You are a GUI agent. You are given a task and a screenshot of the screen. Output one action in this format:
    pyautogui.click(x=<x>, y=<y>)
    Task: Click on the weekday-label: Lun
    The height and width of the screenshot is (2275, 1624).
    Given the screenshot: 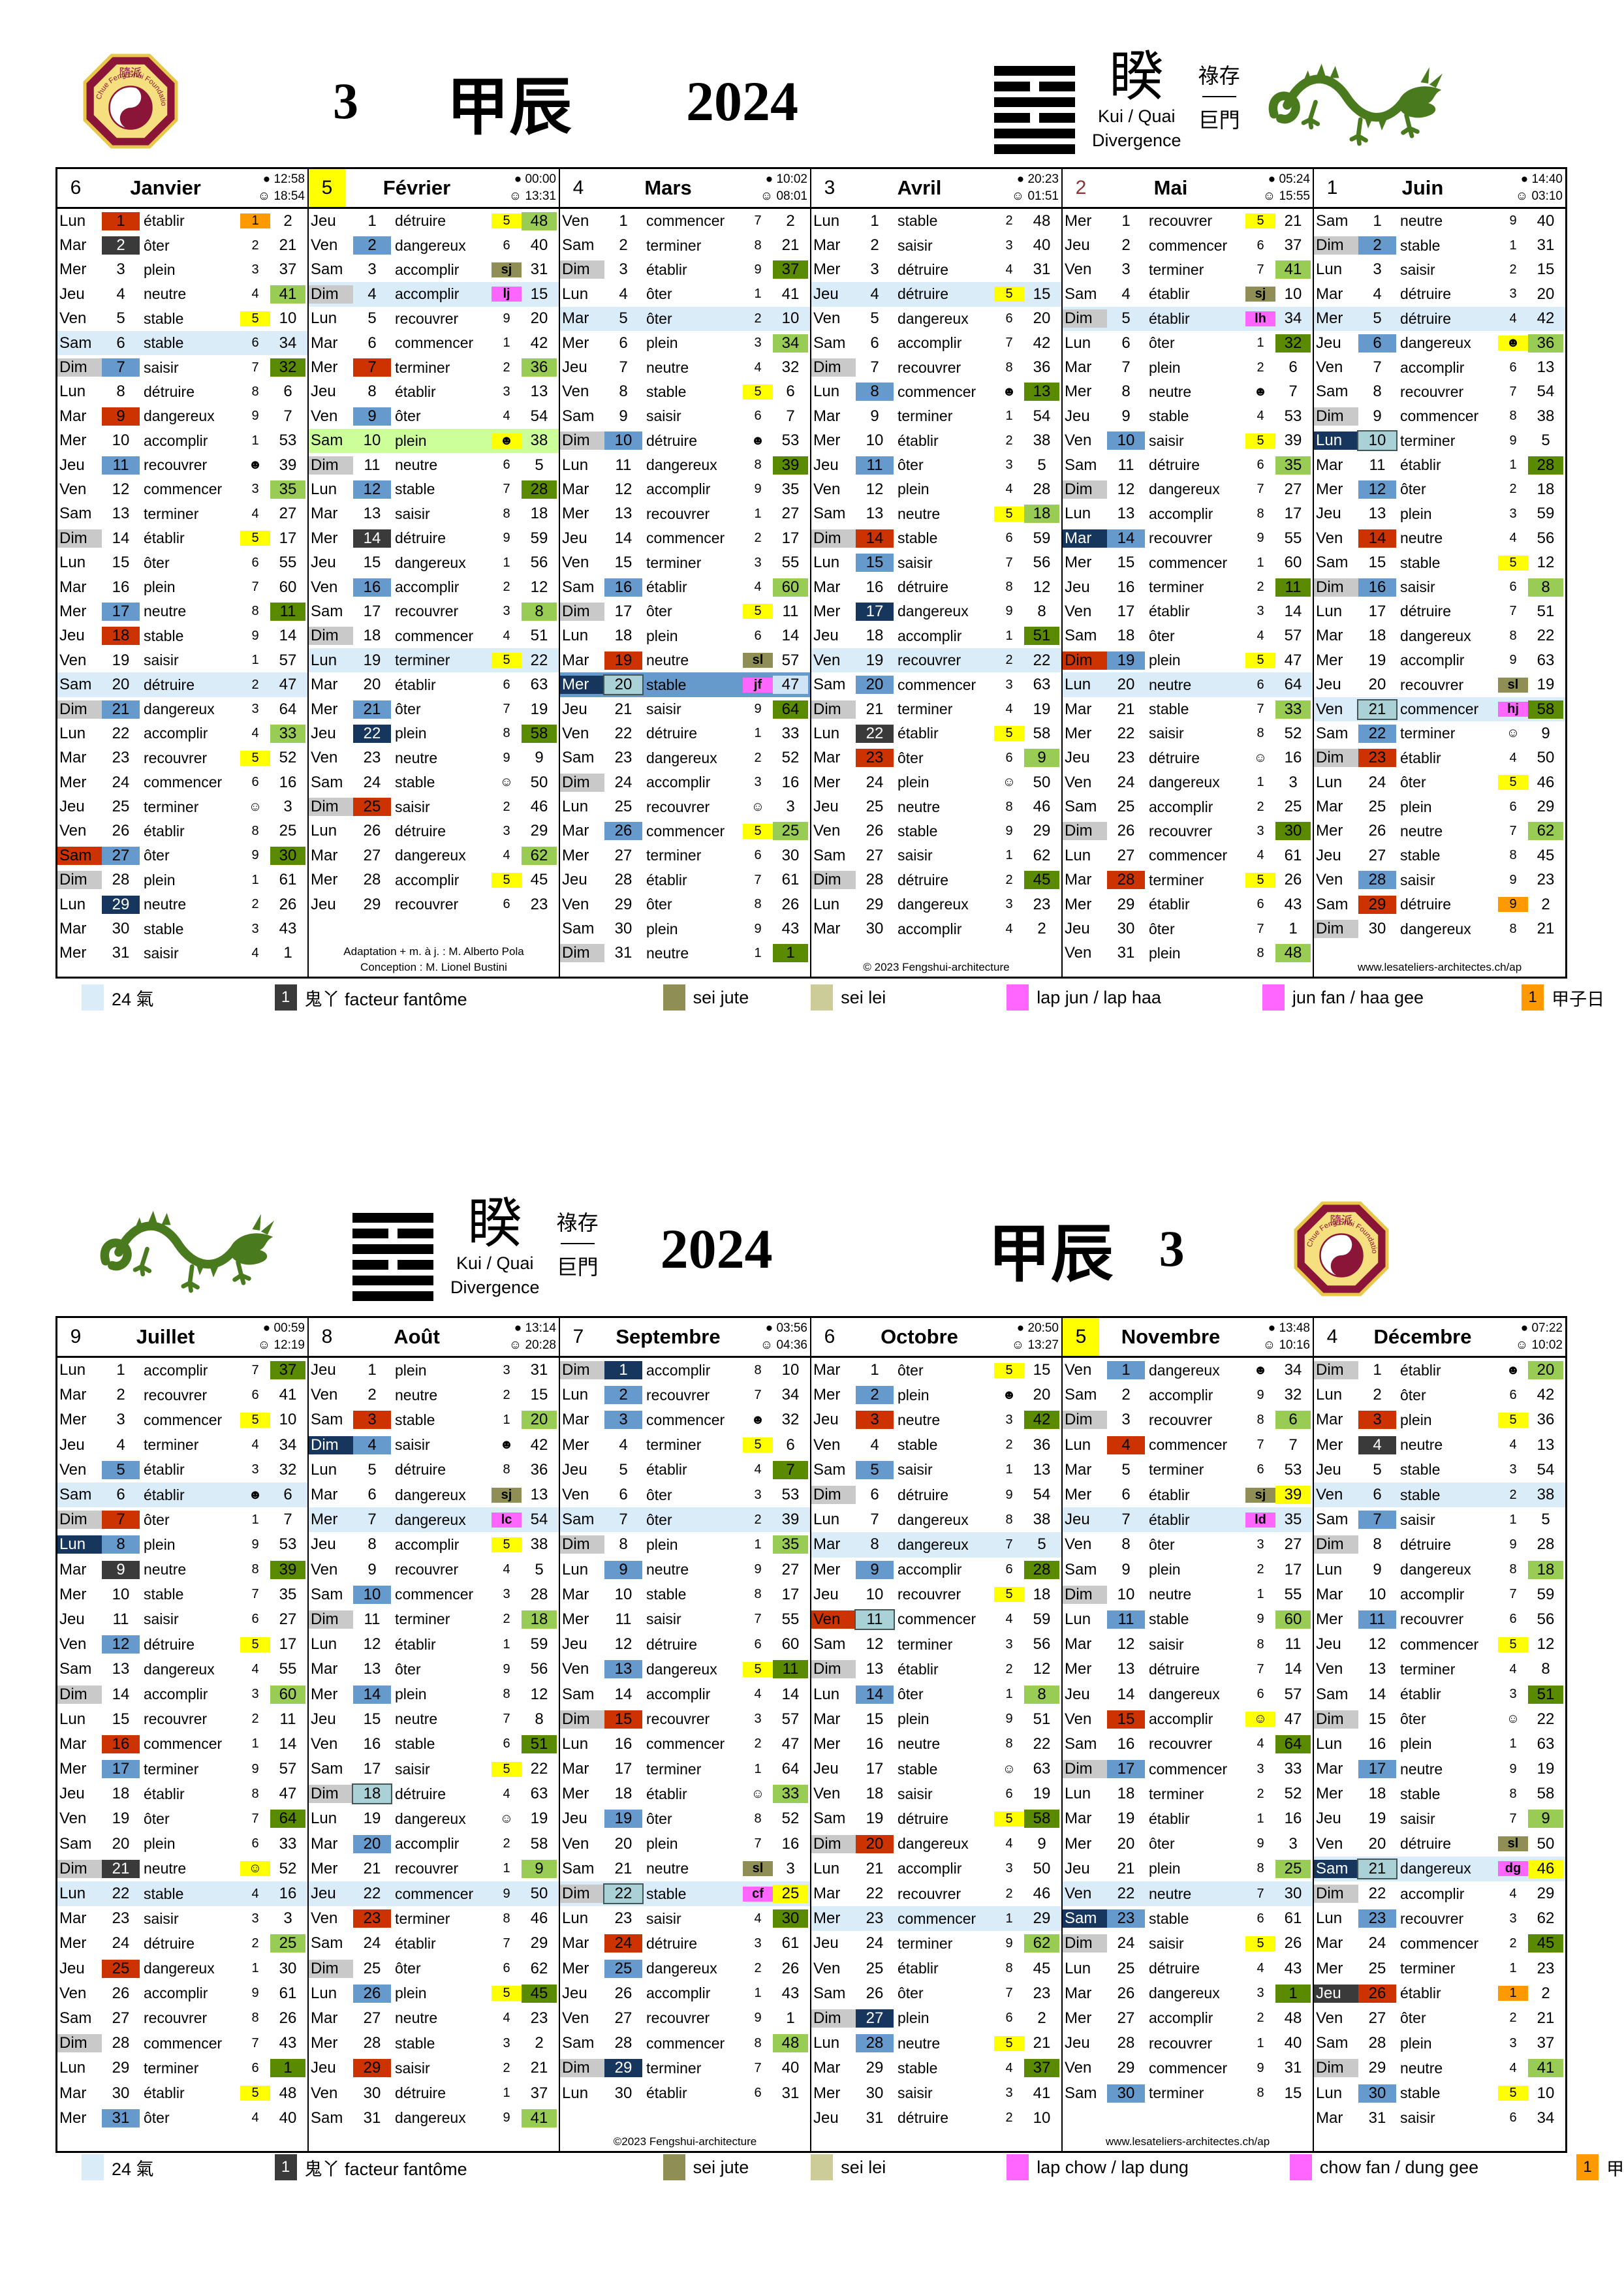 What is the action you would take?
    pyautogui.click(x=324, y=1993)
    